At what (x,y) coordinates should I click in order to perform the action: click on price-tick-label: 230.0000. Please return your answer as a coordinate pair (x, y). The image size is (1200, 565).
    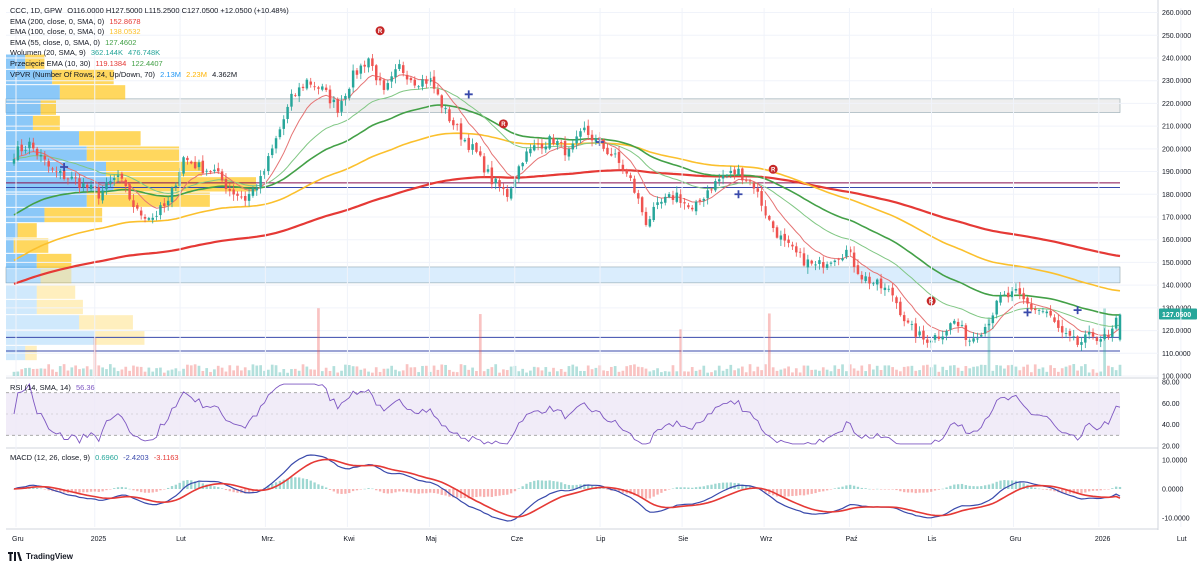
    Looking at the image, I should click on (1176, 81).